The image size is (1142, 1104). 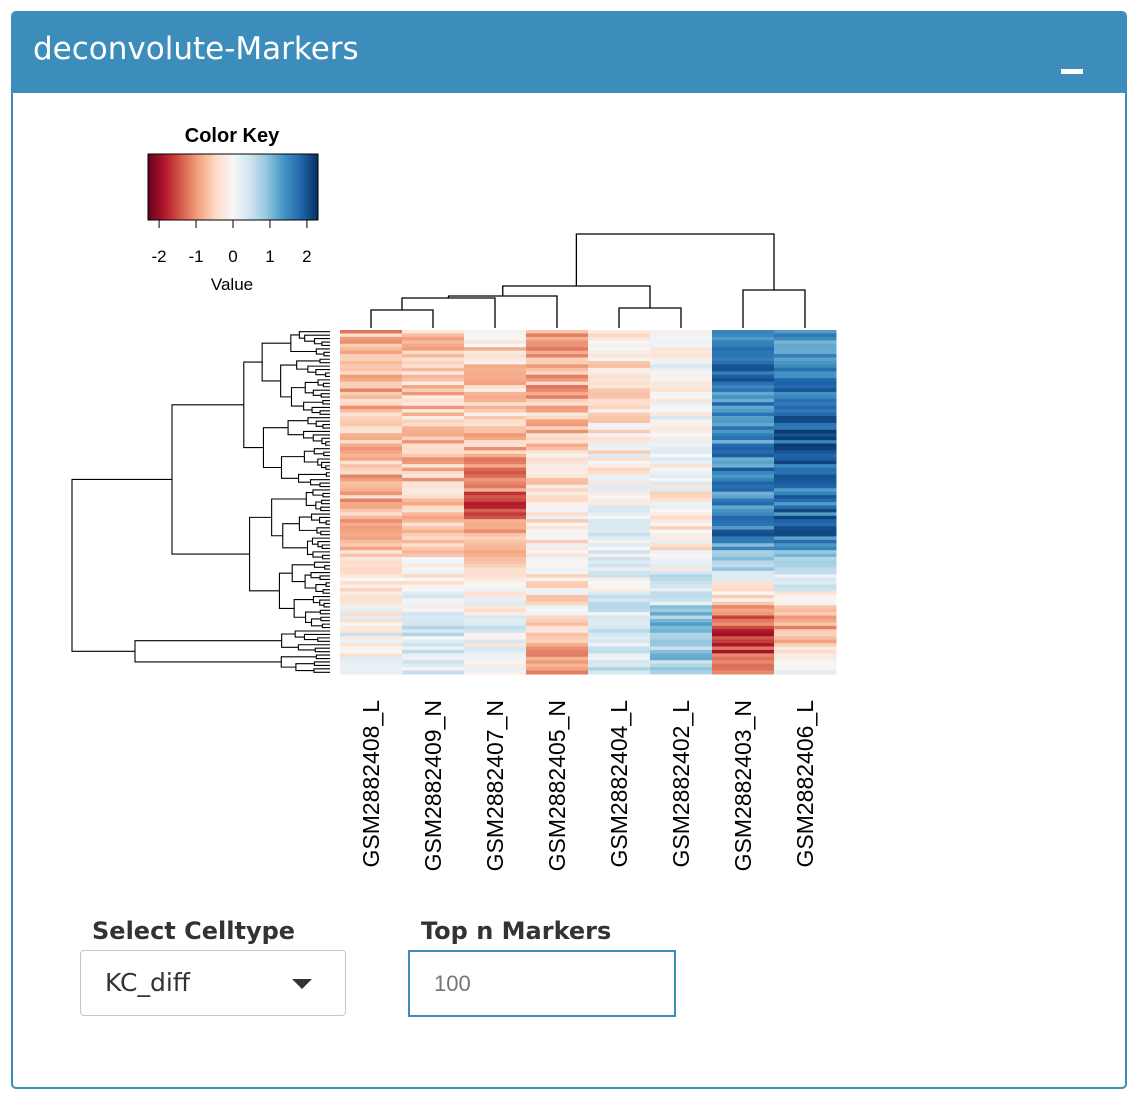 I want to click on column-label: GSM2882409_N, so click(x=433, y=785).